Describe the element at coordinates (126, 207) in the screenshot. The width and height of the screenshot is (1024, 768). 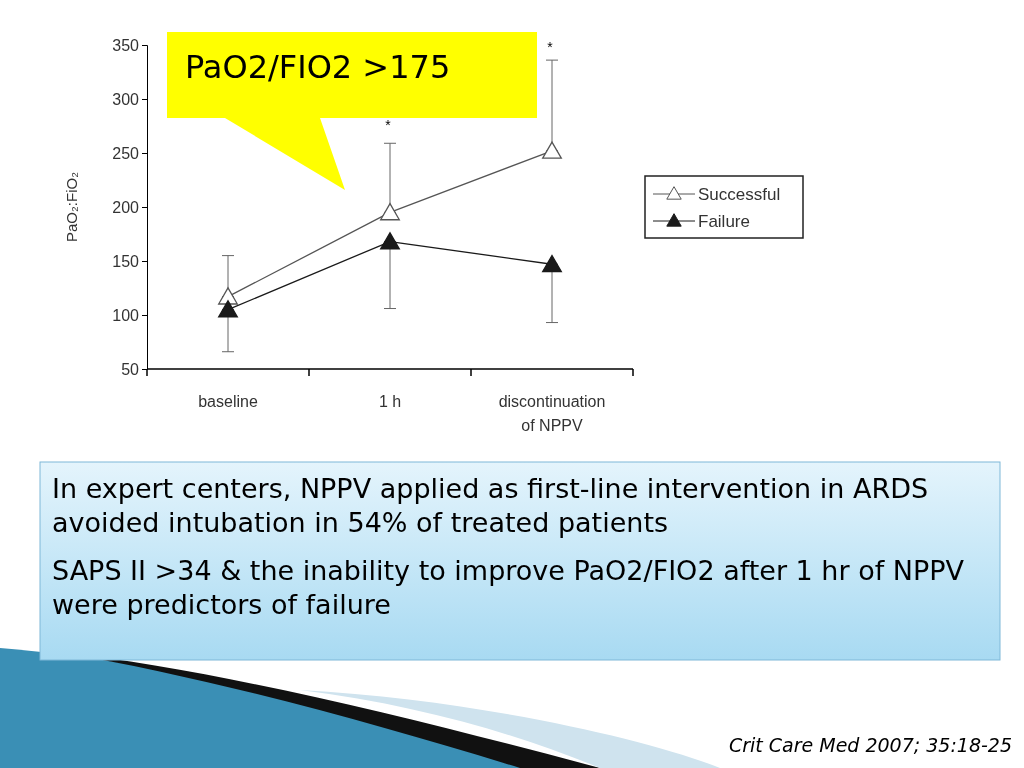
I see `y-tick-label: 200` at that location.